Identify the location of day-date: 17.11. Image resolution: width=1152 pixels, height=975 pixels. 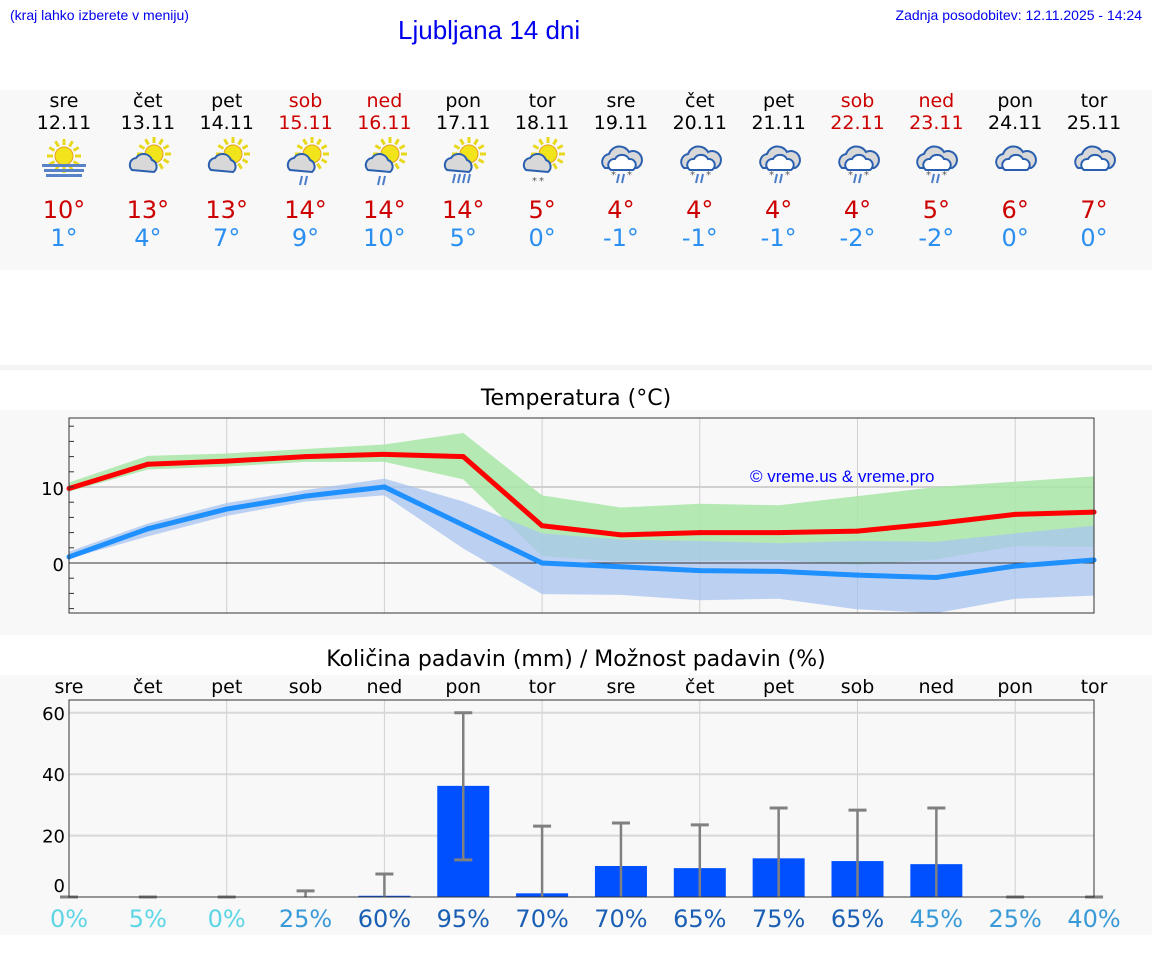
(463, 123).